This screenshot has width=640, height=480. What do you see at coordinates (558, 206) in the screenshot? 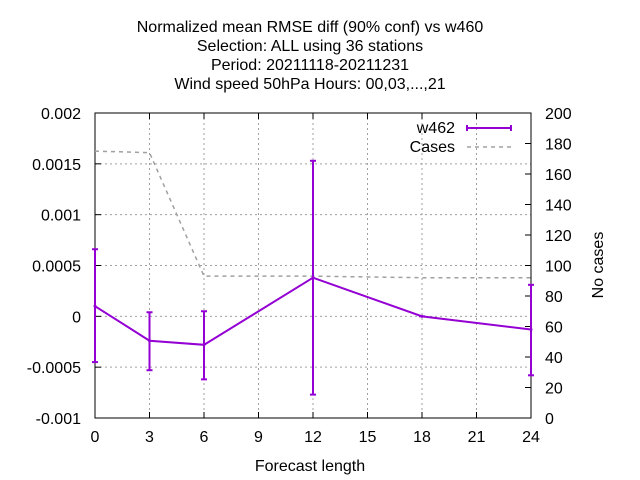
I see `y2-tick-label: 140` at bounding box center [558, 206].